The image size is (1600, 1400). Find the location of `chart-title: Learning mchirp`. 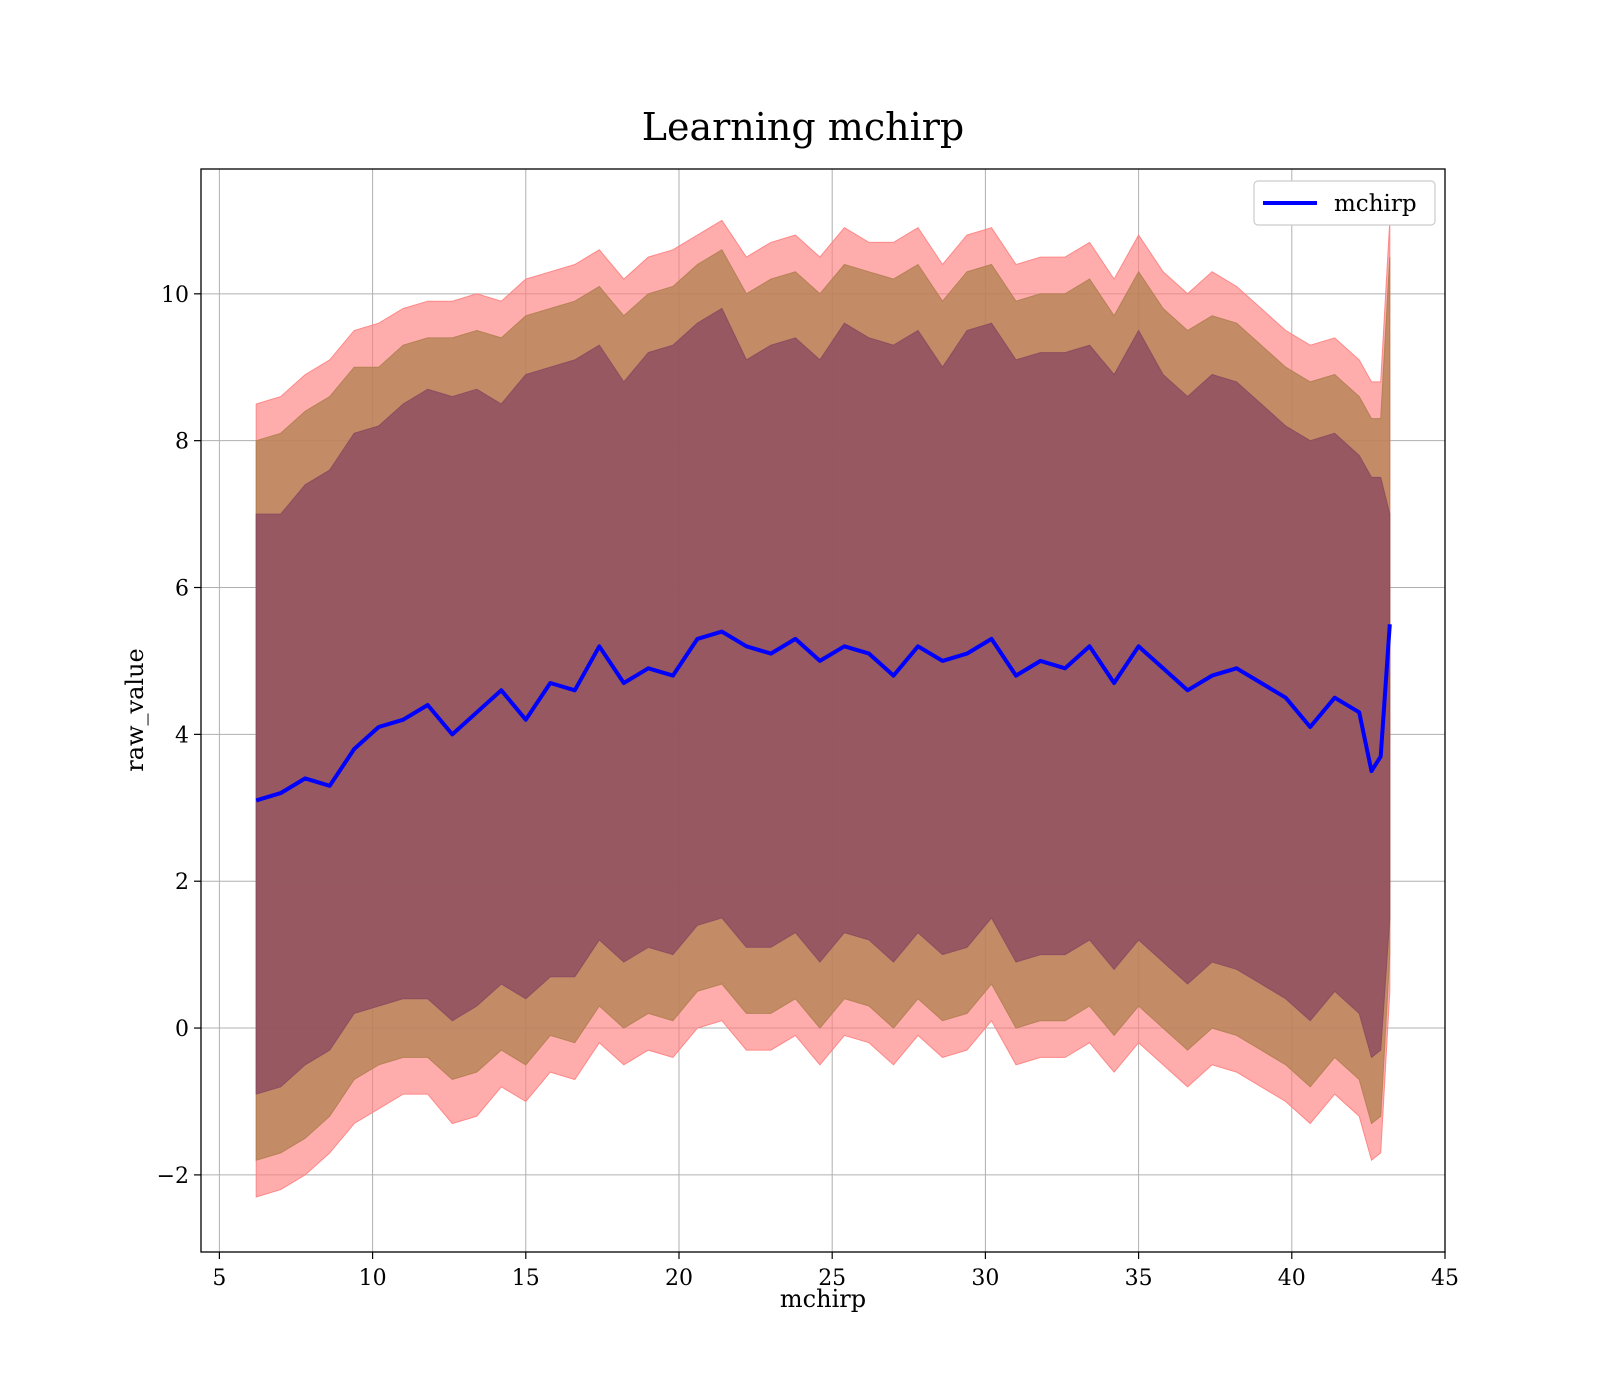

chart-title: Learning mchirp is located at coordinates (803, 127).